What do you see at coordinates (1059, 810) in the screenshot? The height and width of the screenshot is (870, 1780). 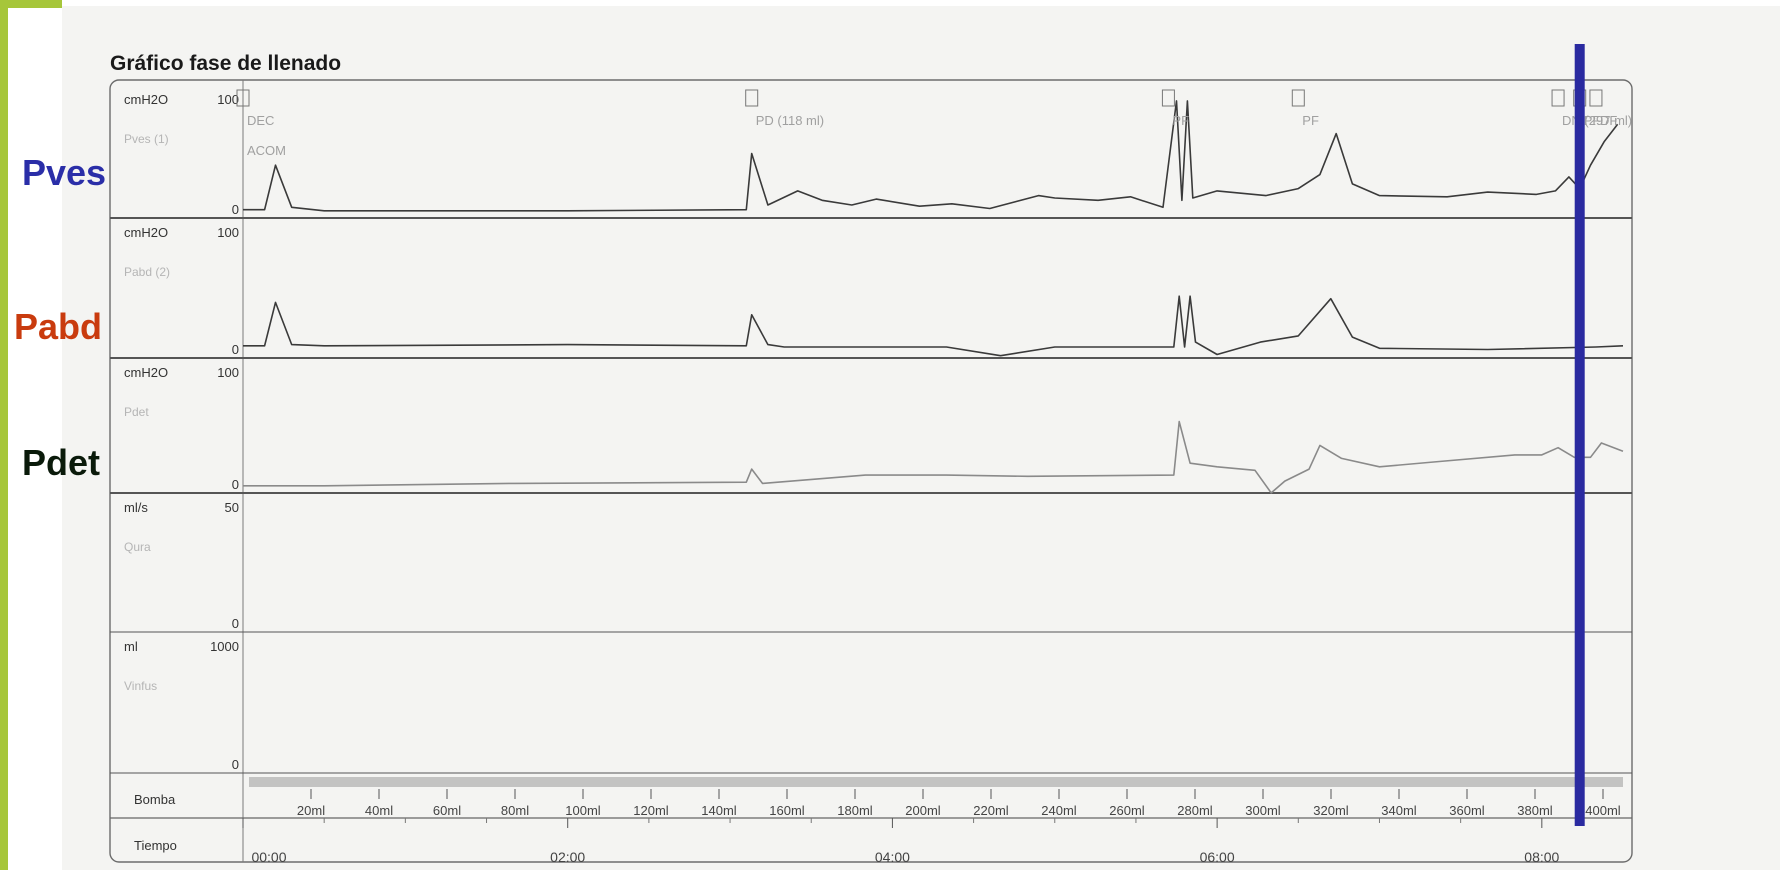 I see `bomba-tick-label: 240ml` at bounding box center [1059, 810].